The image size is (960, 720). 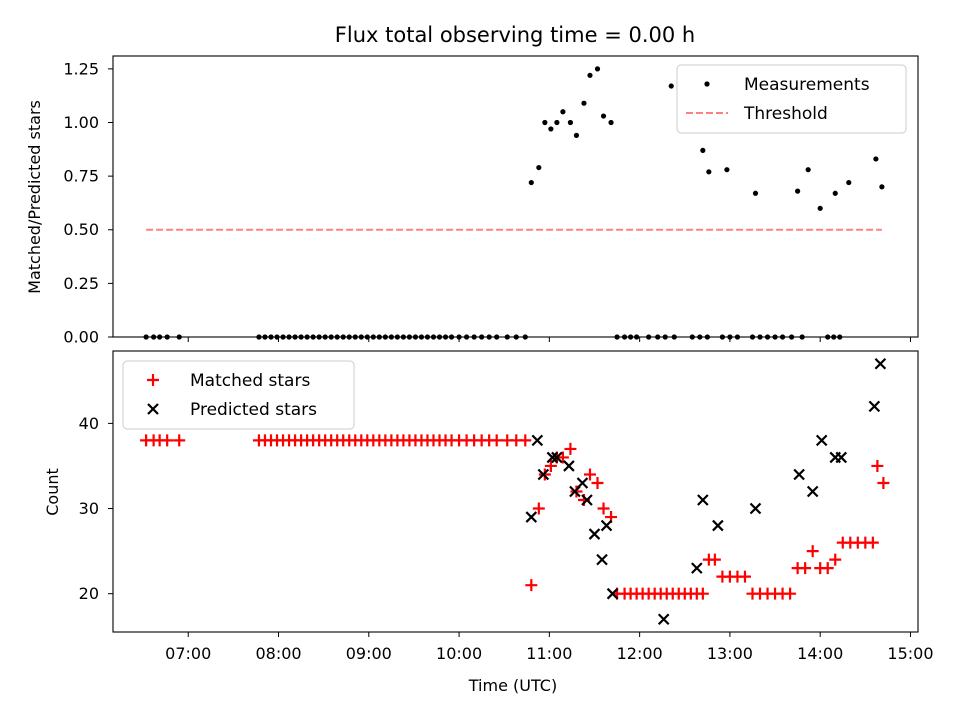 What do you see at coordinates (89, 508) in the screenshot?
I see `ytick-label: 30` at bounding box center [89, 508].